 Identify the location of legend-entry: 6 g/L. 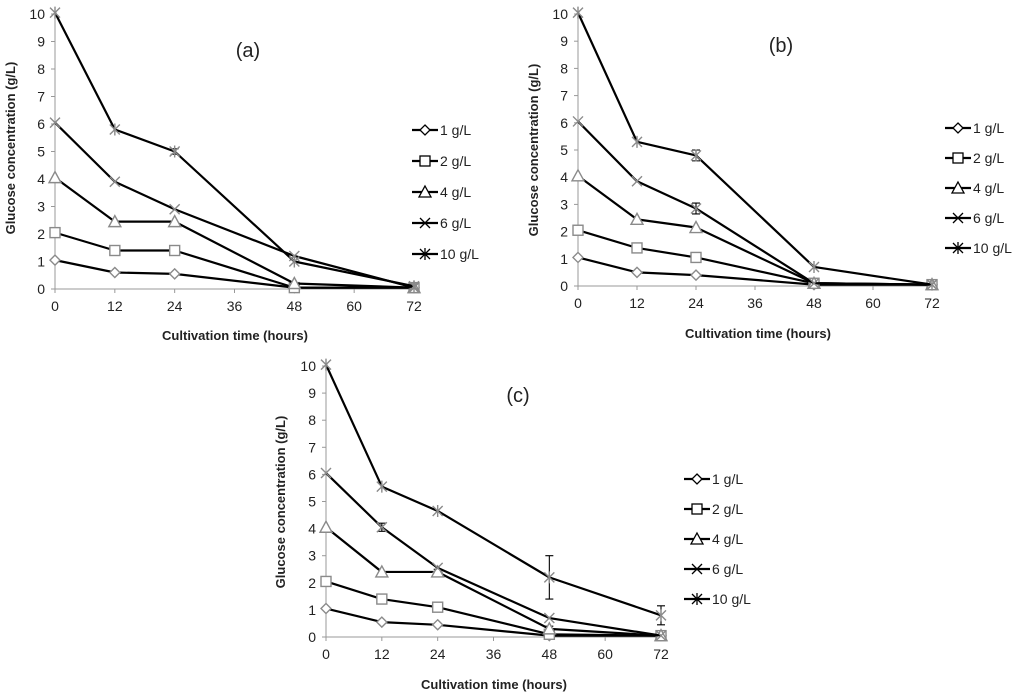
(974, 218).